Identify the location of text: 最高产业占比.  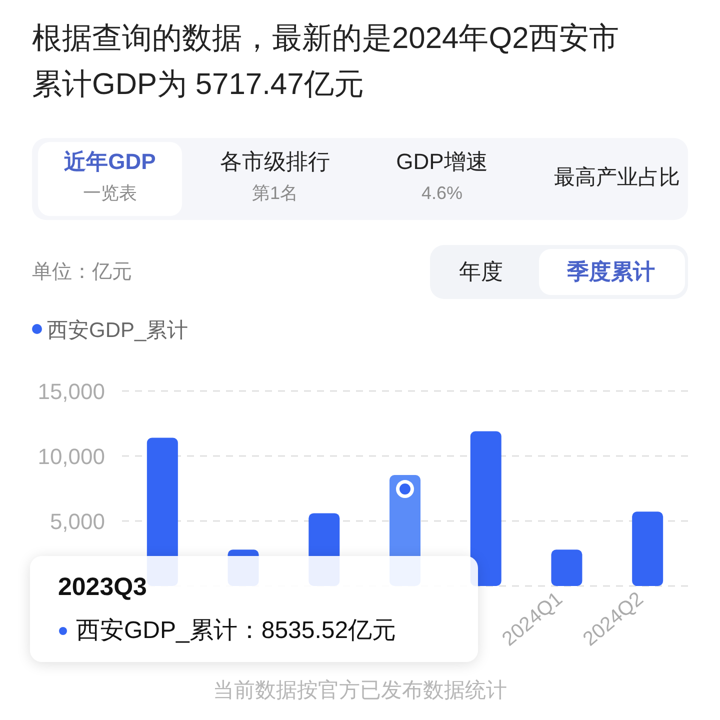
(617, 178).